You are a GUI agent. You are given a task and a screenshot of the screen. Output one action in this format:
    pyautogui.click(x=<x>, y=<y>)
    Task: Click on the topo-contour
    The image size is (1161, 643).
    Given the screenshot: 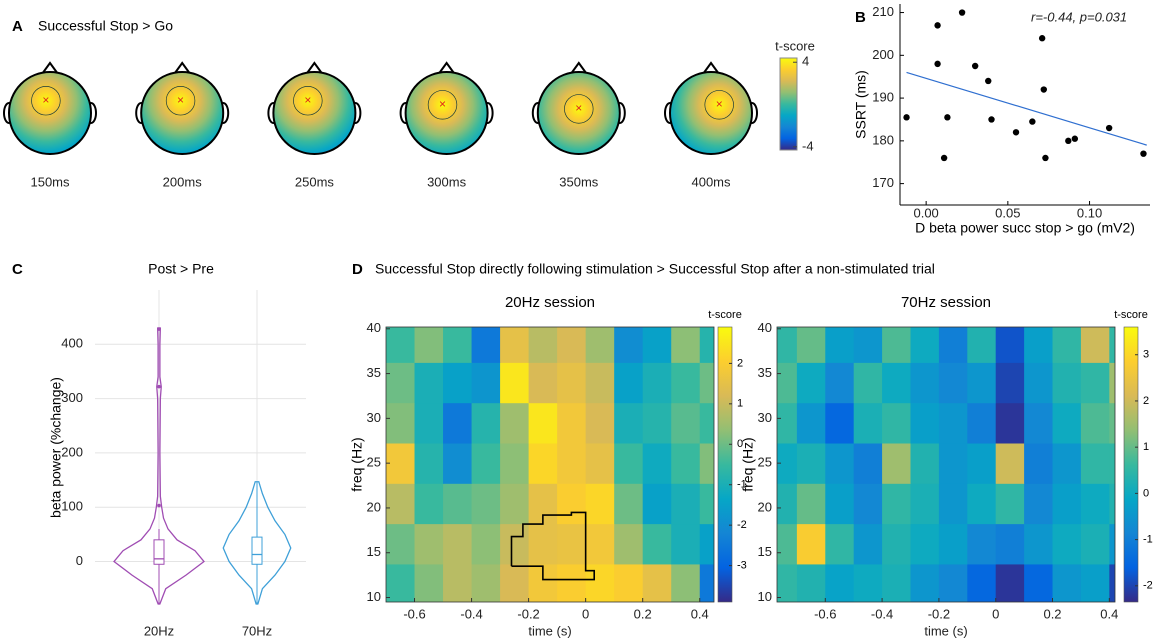 What is the action you would take?
    pyautogui.click(x=180, y=100)
    